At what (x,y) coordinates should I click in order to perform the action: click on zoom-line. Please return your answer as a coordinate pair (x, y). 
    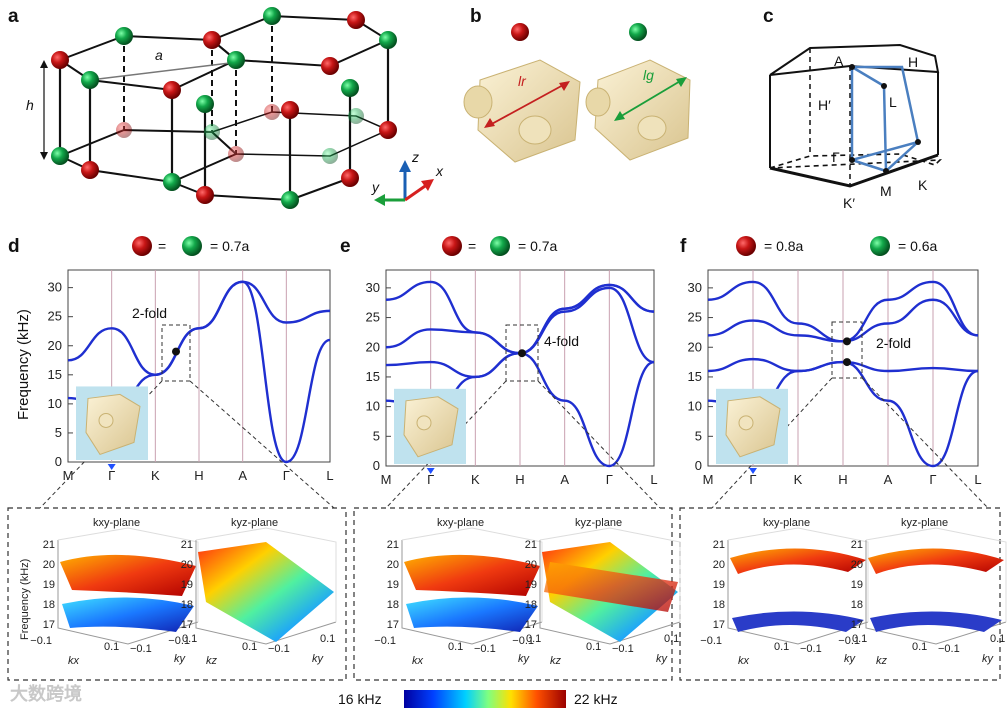
    Looking at the image, I should click on (772, 443).